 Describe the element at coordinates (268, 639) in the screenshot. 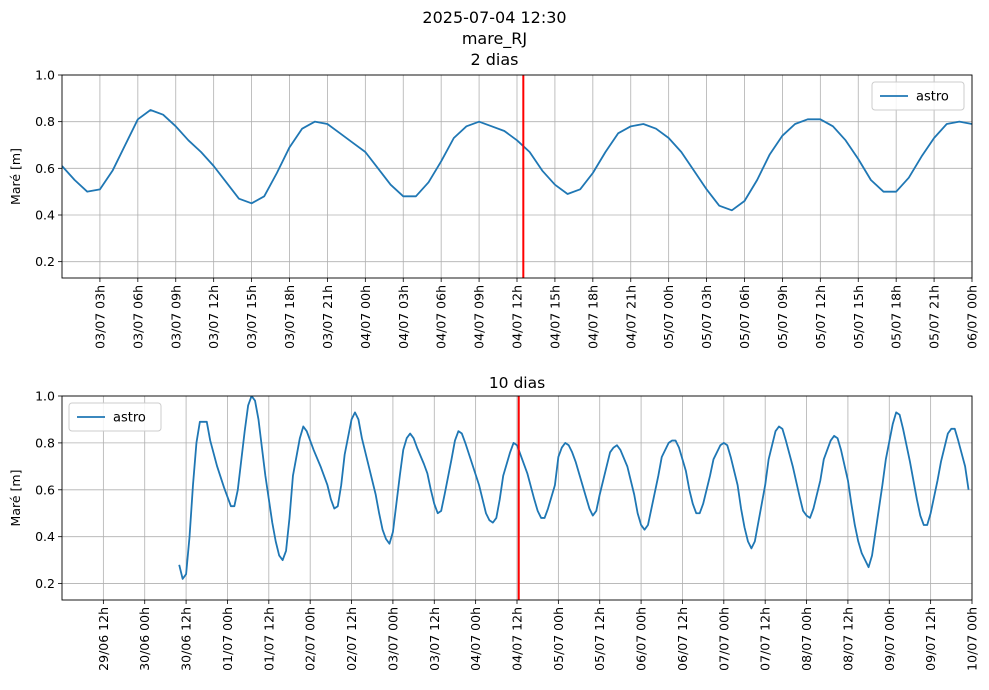

I see `x-tick-label: 01/07 12h` at that location.